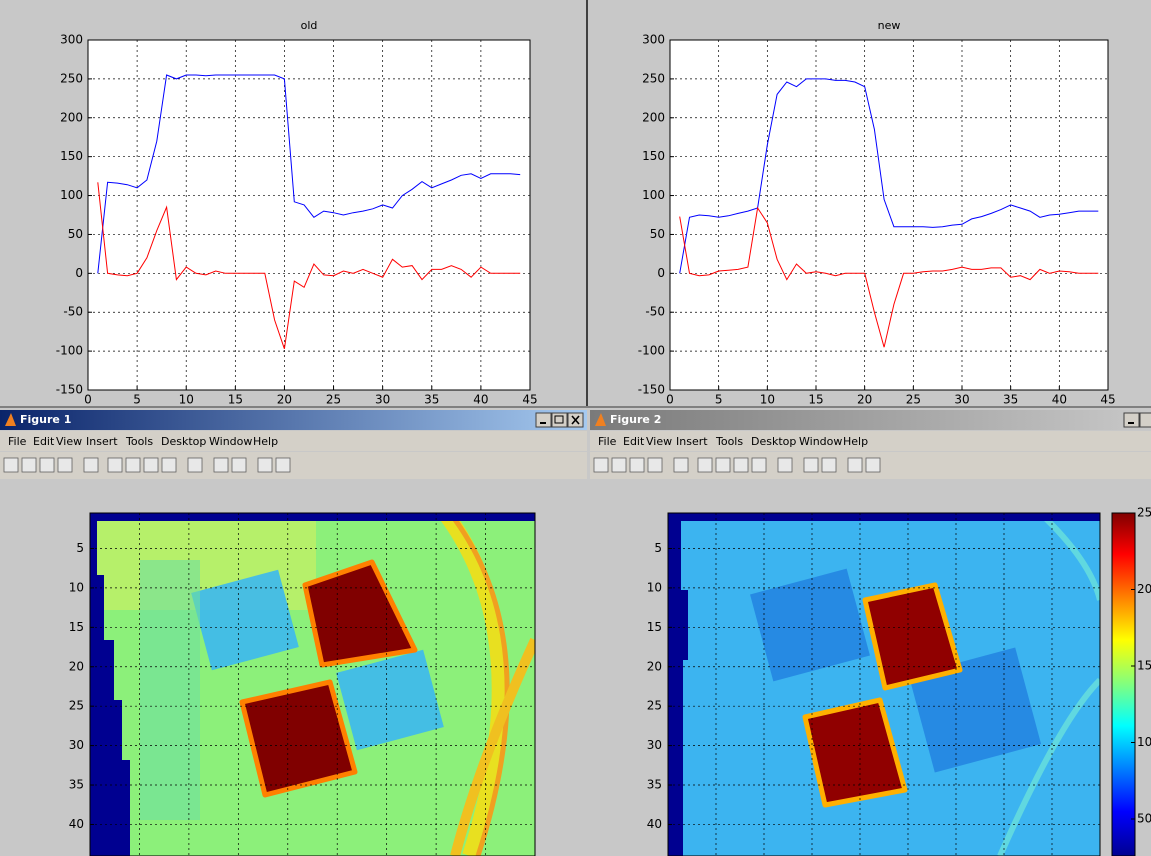  I want to click on y-tick-label: 150, so click(653, 156).